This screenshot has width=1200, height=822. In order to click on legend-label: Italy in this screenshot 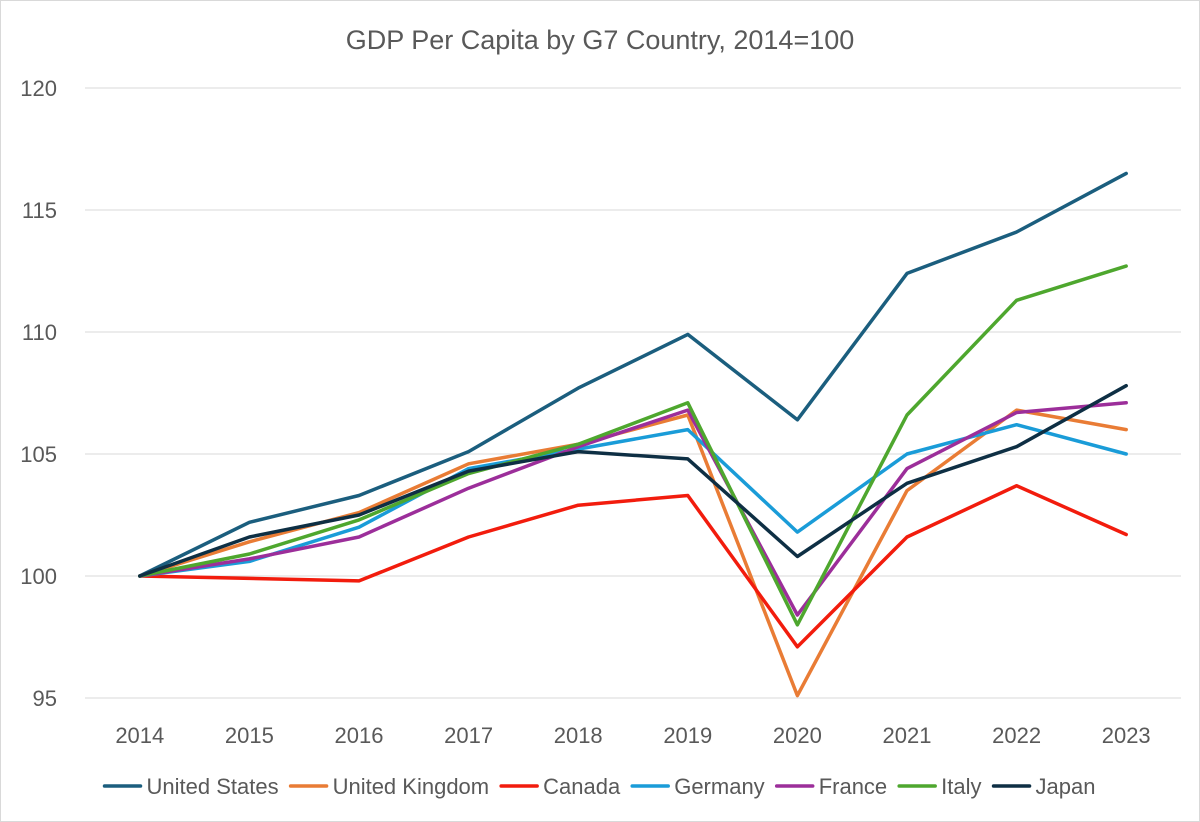, I will do `click(961, 786)`.